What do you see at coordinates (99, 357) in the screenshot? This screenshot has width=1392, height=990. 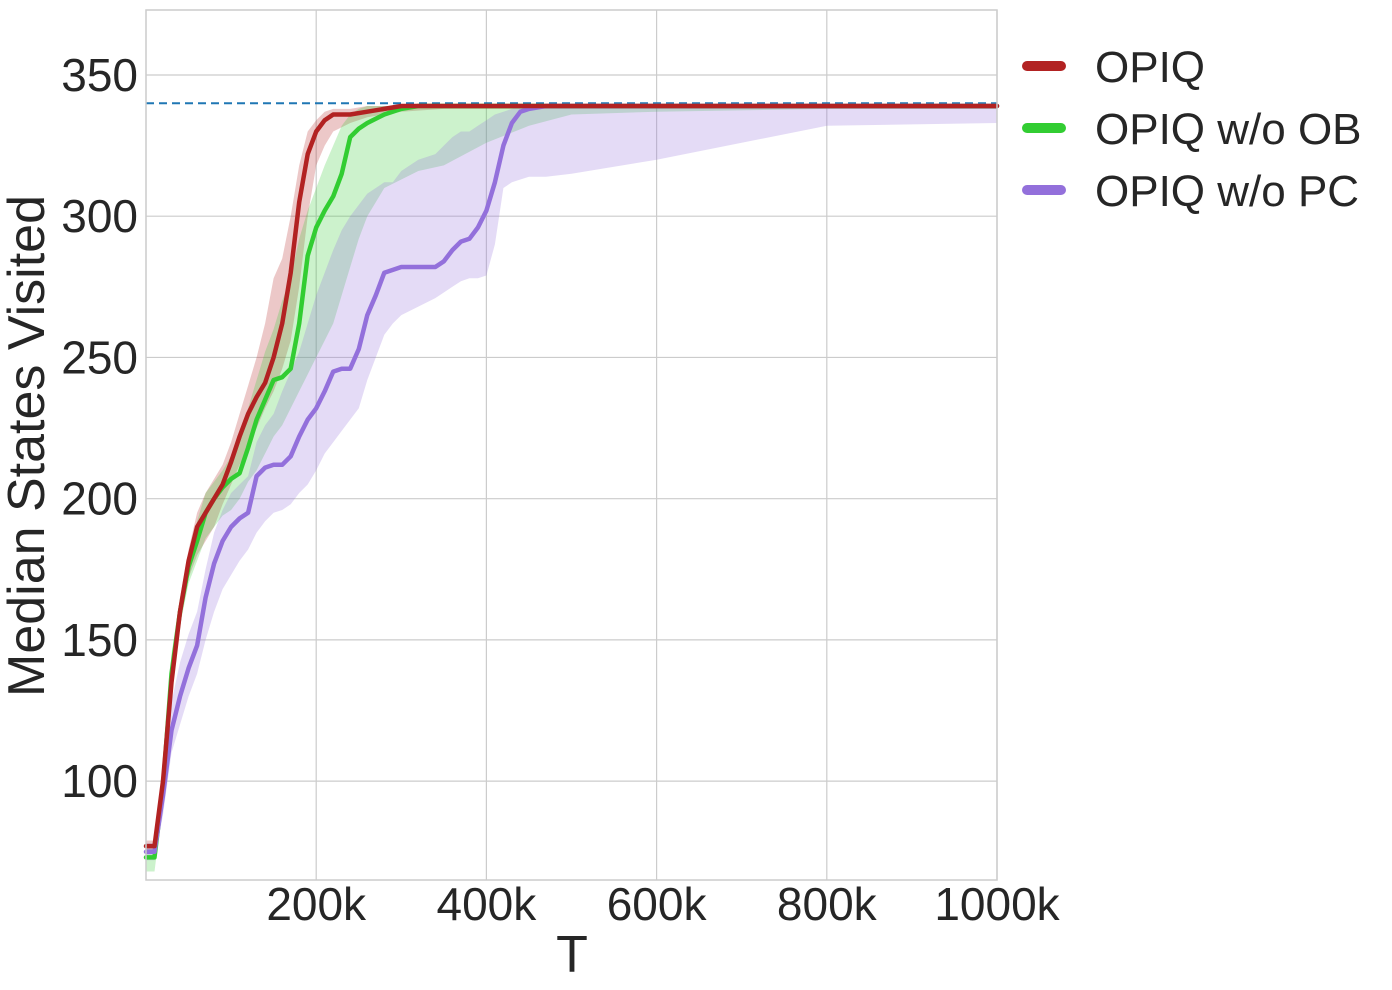 I see `y-tick-label: 250` at bounding box center [99, 357].